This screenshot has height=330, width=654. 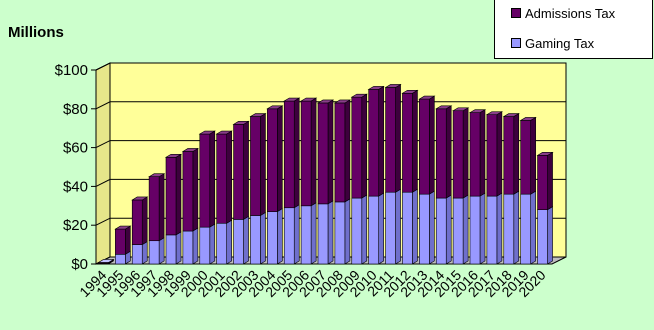 I want to click on legend-item-admissions: Admissions Tax, so click(x=563, y=13).